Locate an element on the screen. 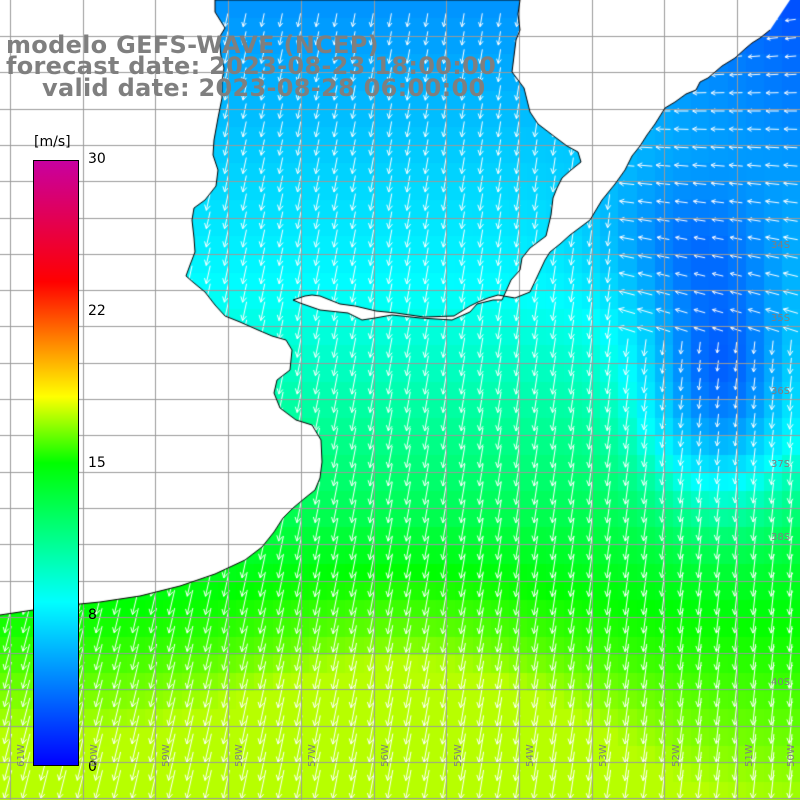 The height and width of the screenshot is (800, 800). lon-label: 61W is located at coordinates (21, 755).